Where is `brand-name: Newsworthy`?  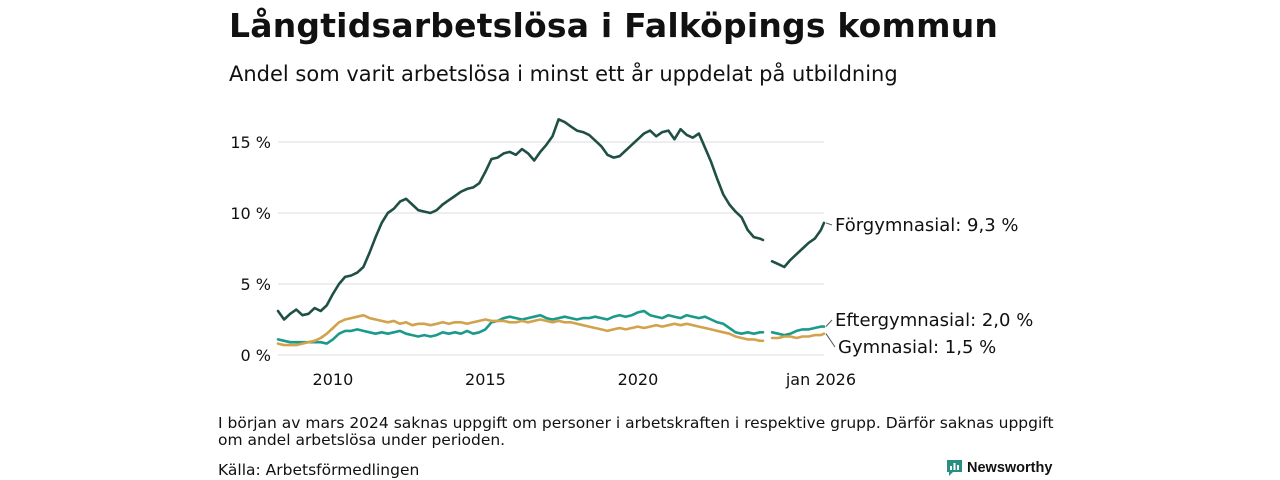
brand-name: Newsworthy is located at coordinates (1010, 468).